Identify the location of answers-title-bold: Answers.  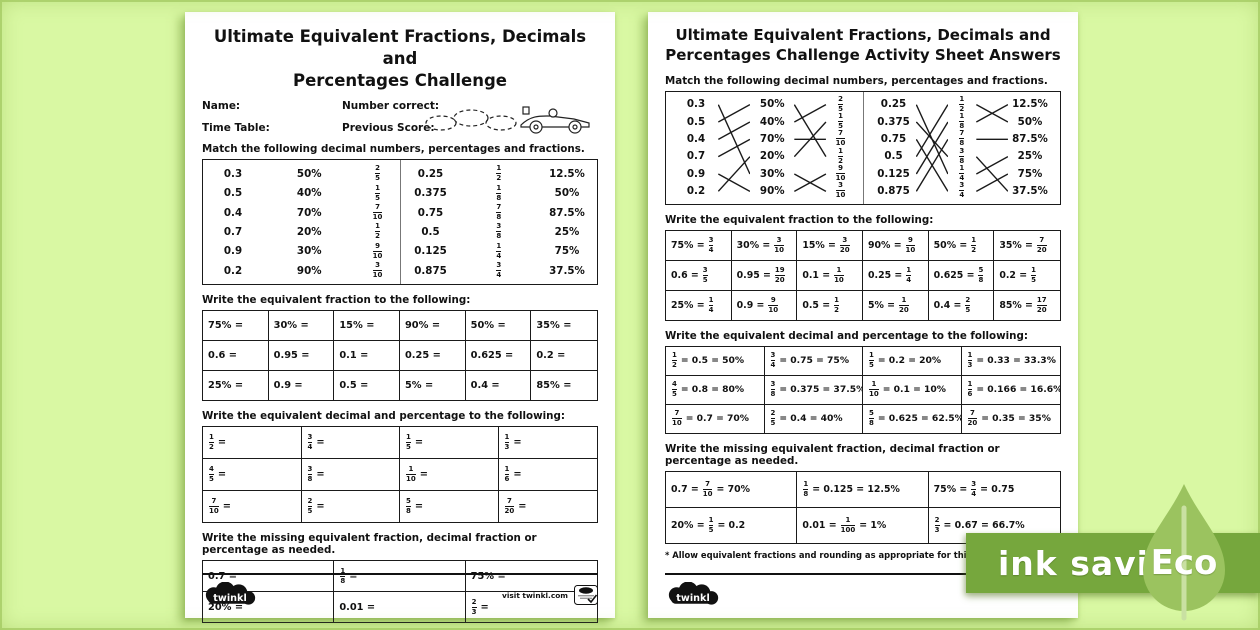
(1025, 54).